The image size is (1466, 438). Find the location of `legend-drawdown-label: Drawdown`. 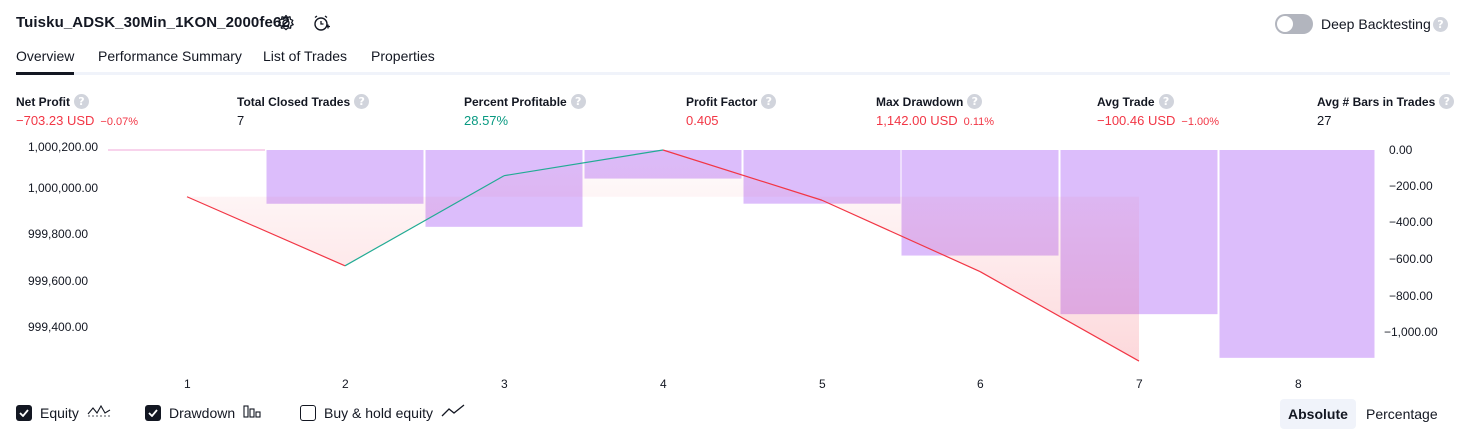

legend-drawdown-label: Drawdown is located at coordinates (202, 412).